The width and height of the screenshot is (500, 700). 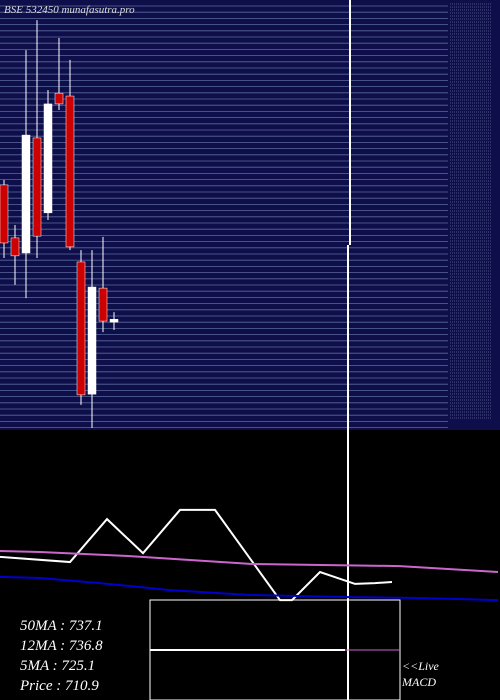 What do you see at coordinates (57, 666) in the screenshot?
I see `stat: 5MA : 725.1` at bounding box center [57, 666].